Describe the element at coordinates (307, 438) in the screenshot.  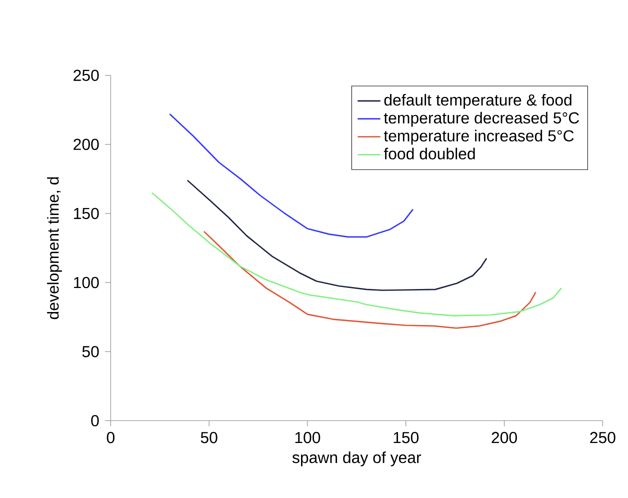
I see `x-tick-label: 100` at that location.